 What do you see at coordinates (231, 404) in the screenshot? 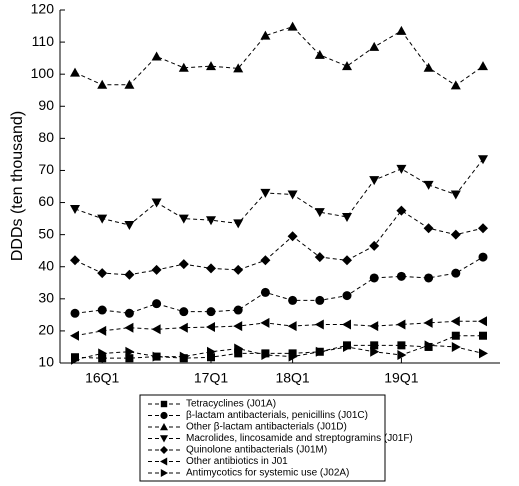
I see `legend-label: Tetracyclines (J01A)` at bounding box center [231, 404].